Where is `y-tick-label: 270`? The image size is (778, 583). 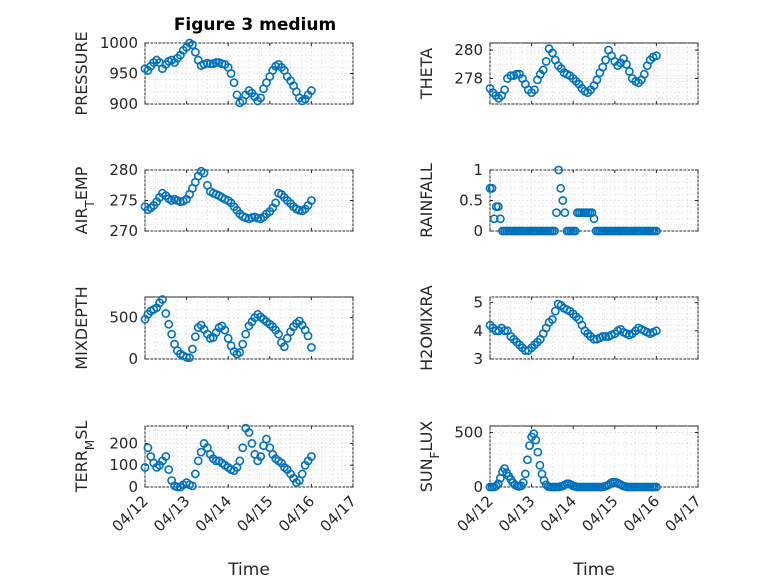 y-tick-label: 270 is located at coordinates (123, 231).